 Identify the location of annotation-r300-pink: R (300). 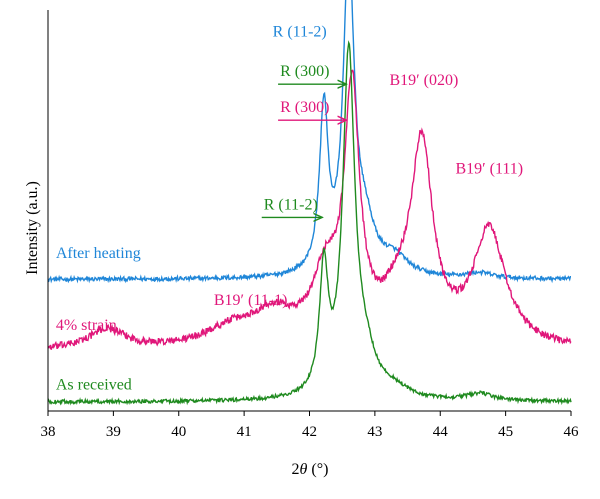
(304, 107).